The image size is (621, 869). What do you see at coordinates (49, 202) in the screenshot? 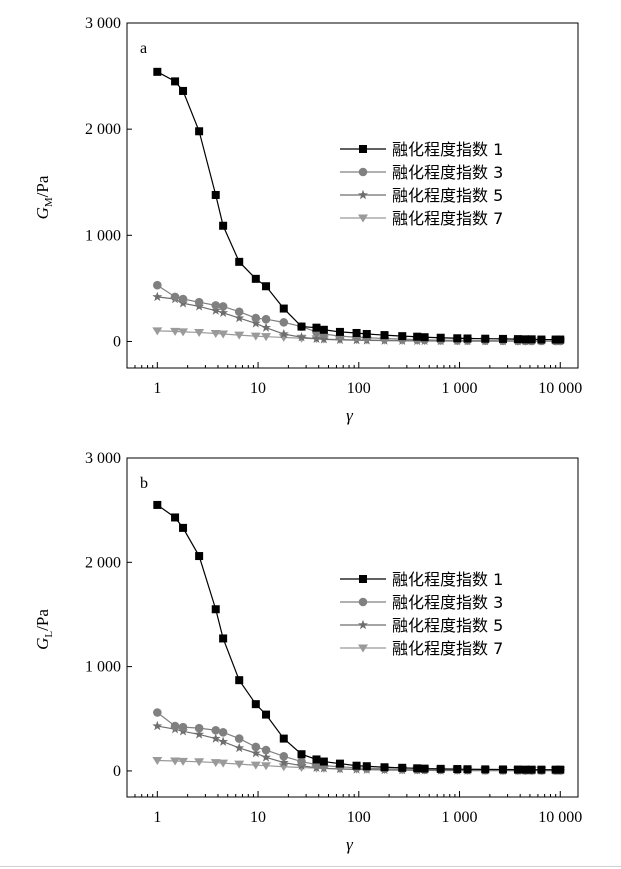
I see `y-axis-title-subscript: M` at bounding box center [49, 202].